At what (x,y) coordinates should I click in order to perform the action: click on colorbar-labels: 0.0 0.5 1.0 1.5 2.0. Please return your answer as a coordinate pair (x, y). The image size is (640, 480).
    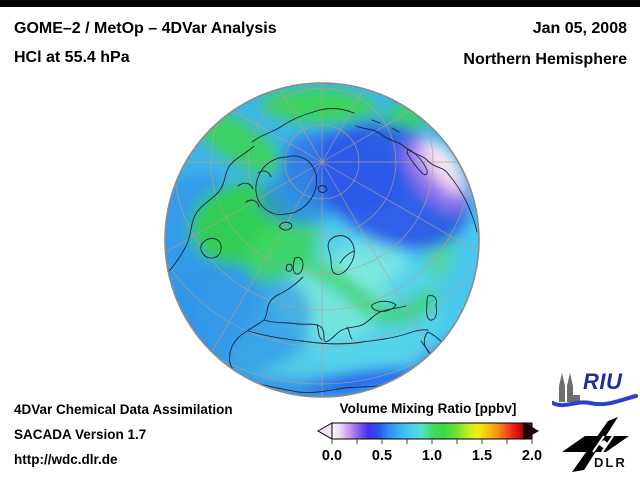
    Looking at the image, I should click on (428, 457).